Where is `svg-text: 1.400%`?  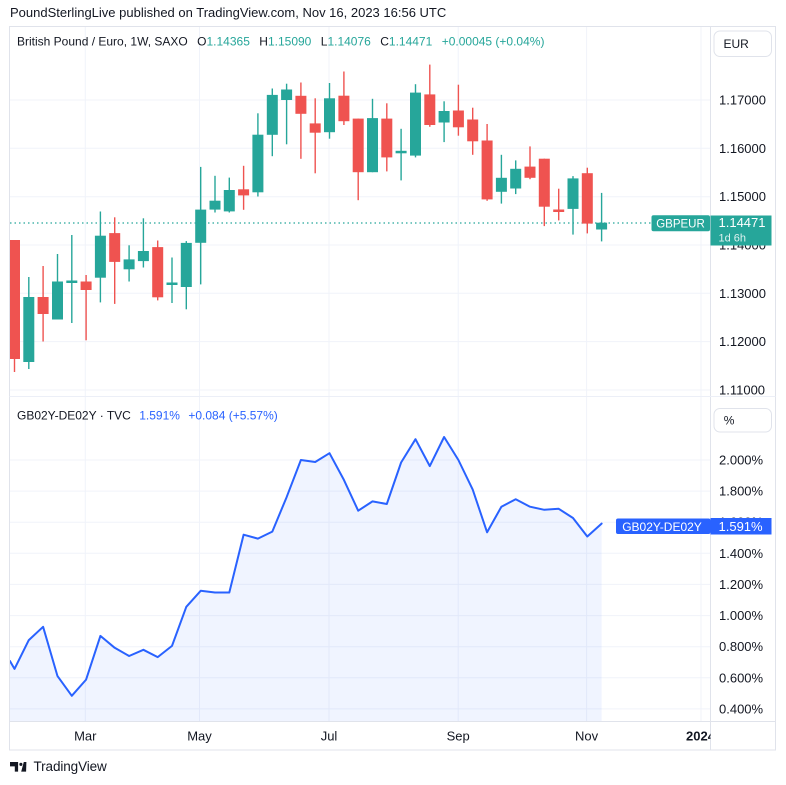 svg-text: 1.400% is located at coordinates (741, 553).